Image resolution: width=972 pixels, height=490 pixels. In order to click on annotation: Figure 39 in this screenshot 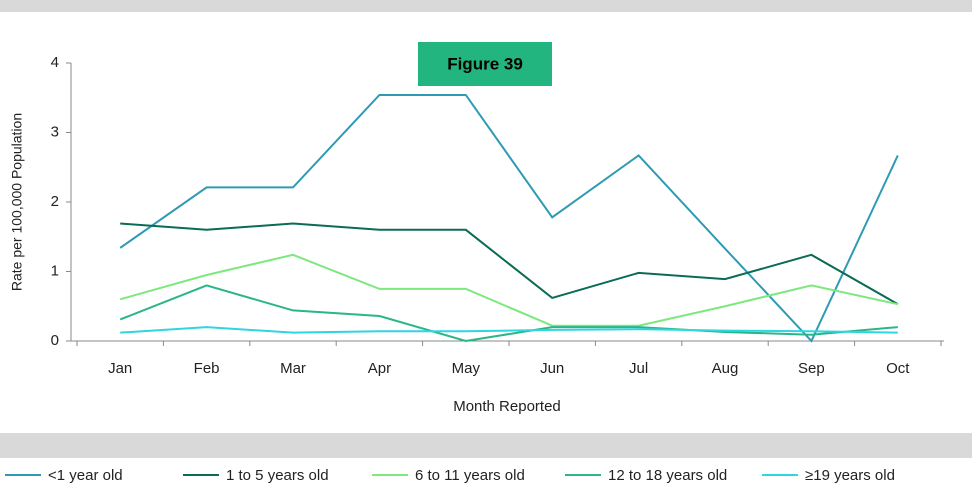, I will do `click(485, 63)`.